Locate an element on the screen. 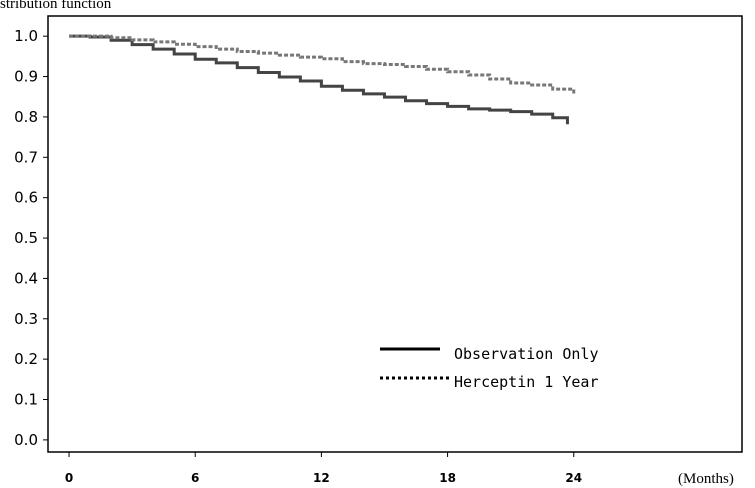  y-tick-label: 0.3 is located at coordinates (26, 319).